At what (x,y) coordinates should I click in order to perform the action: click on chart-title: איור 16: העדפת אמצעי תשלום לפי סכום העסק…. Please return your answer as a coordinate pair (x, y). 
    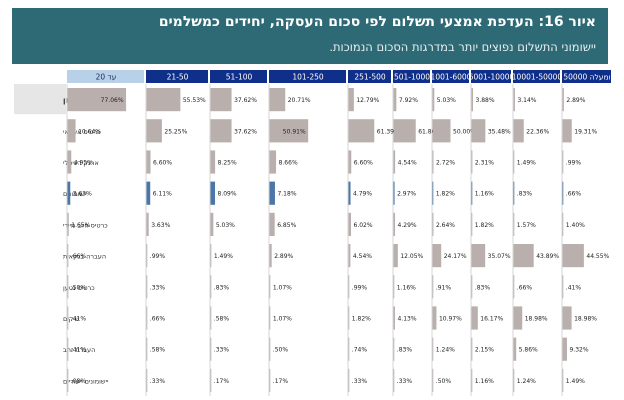
    Looking at the image, I should click on (377, 22).